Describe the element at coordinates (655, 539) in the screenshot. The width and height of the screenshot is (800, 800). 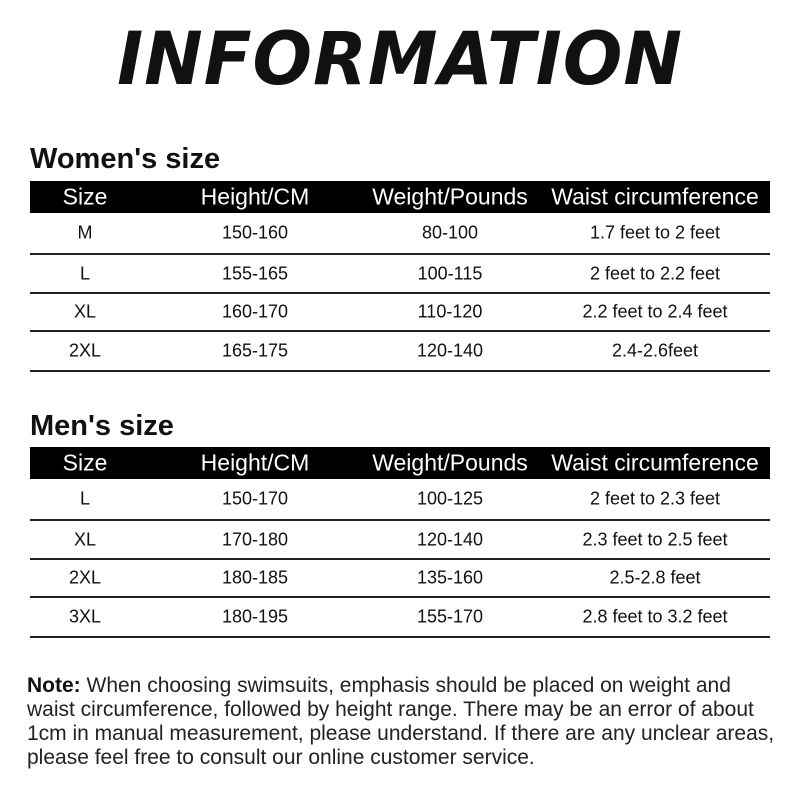
I see `table-cell: 2.3 feet to 2.5 feet` at that location.